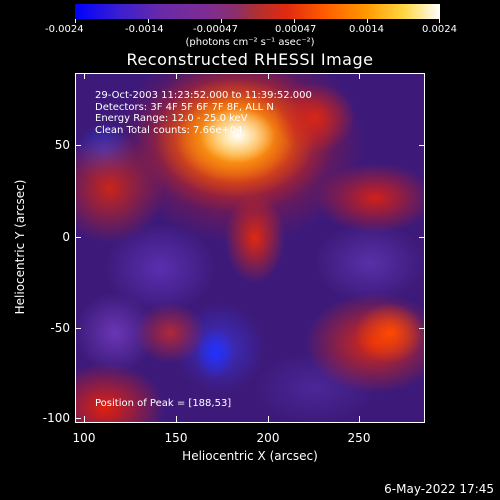 The height and width of the screenshot is (500, 500). Describe the element at coordinates (163, 403) in the screenshot. I see `peak-position: Position of Peak = [188,53]` at that location.